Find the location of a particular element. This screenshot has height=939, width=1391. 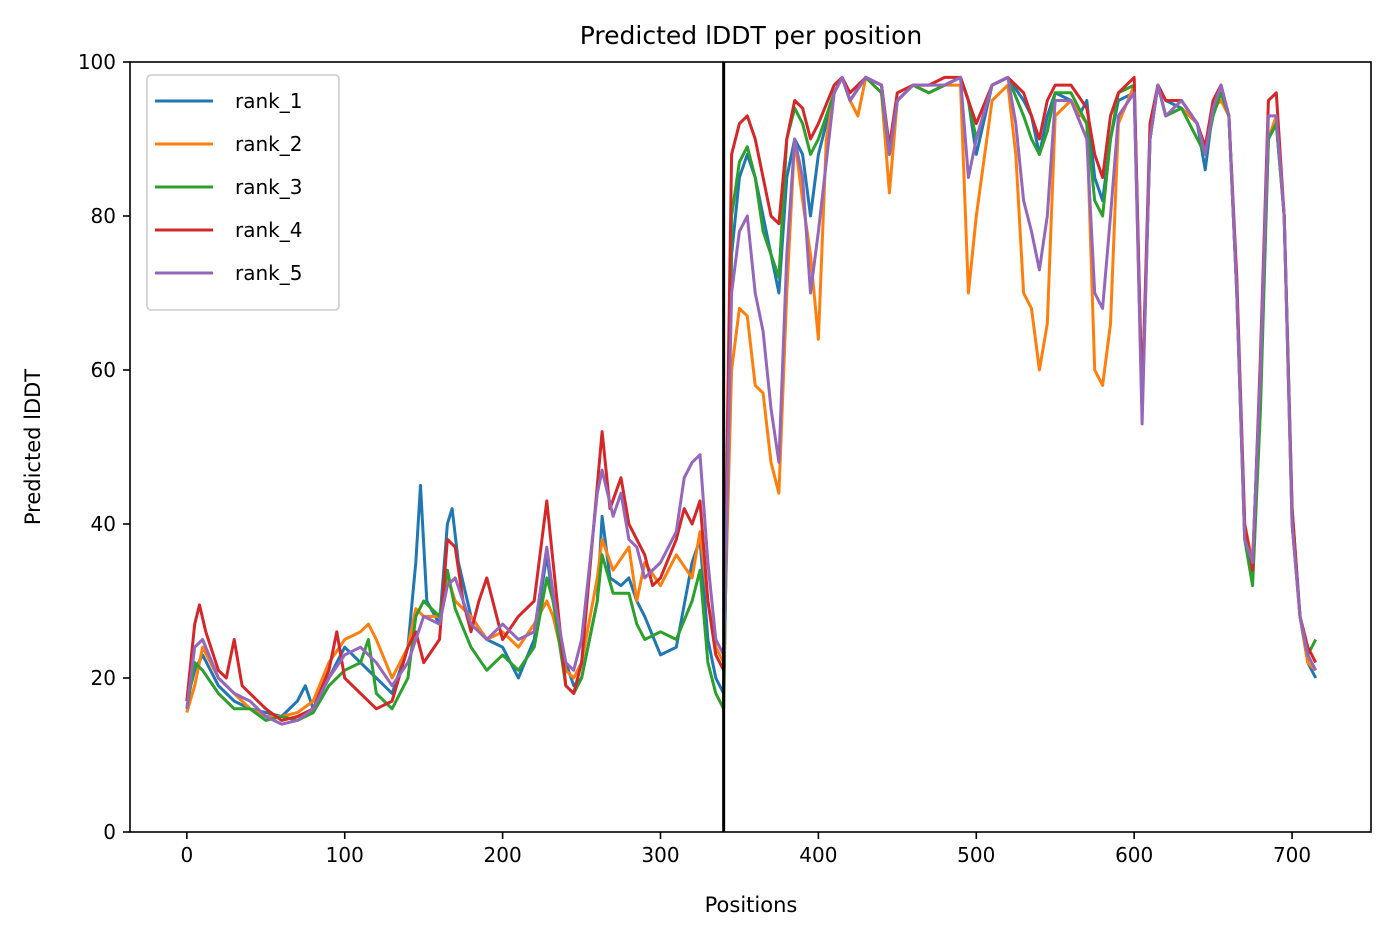

legend: rank_1 rank_2 rank_3 rank_4 rank_5 is located at coordinates (243, 192).